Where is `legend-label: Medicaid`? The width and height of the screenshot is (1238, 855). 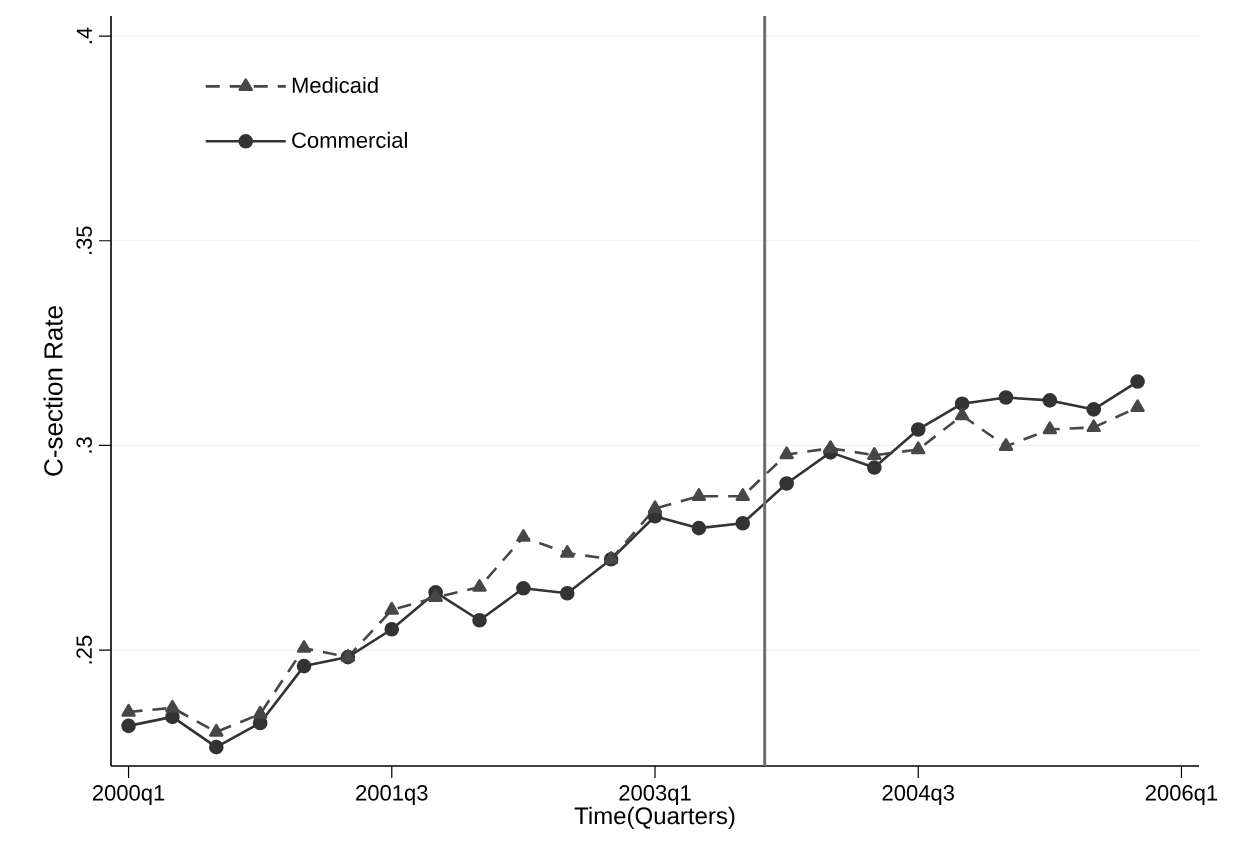
legend-label: Medicaid is located at coordinates (335, 85).